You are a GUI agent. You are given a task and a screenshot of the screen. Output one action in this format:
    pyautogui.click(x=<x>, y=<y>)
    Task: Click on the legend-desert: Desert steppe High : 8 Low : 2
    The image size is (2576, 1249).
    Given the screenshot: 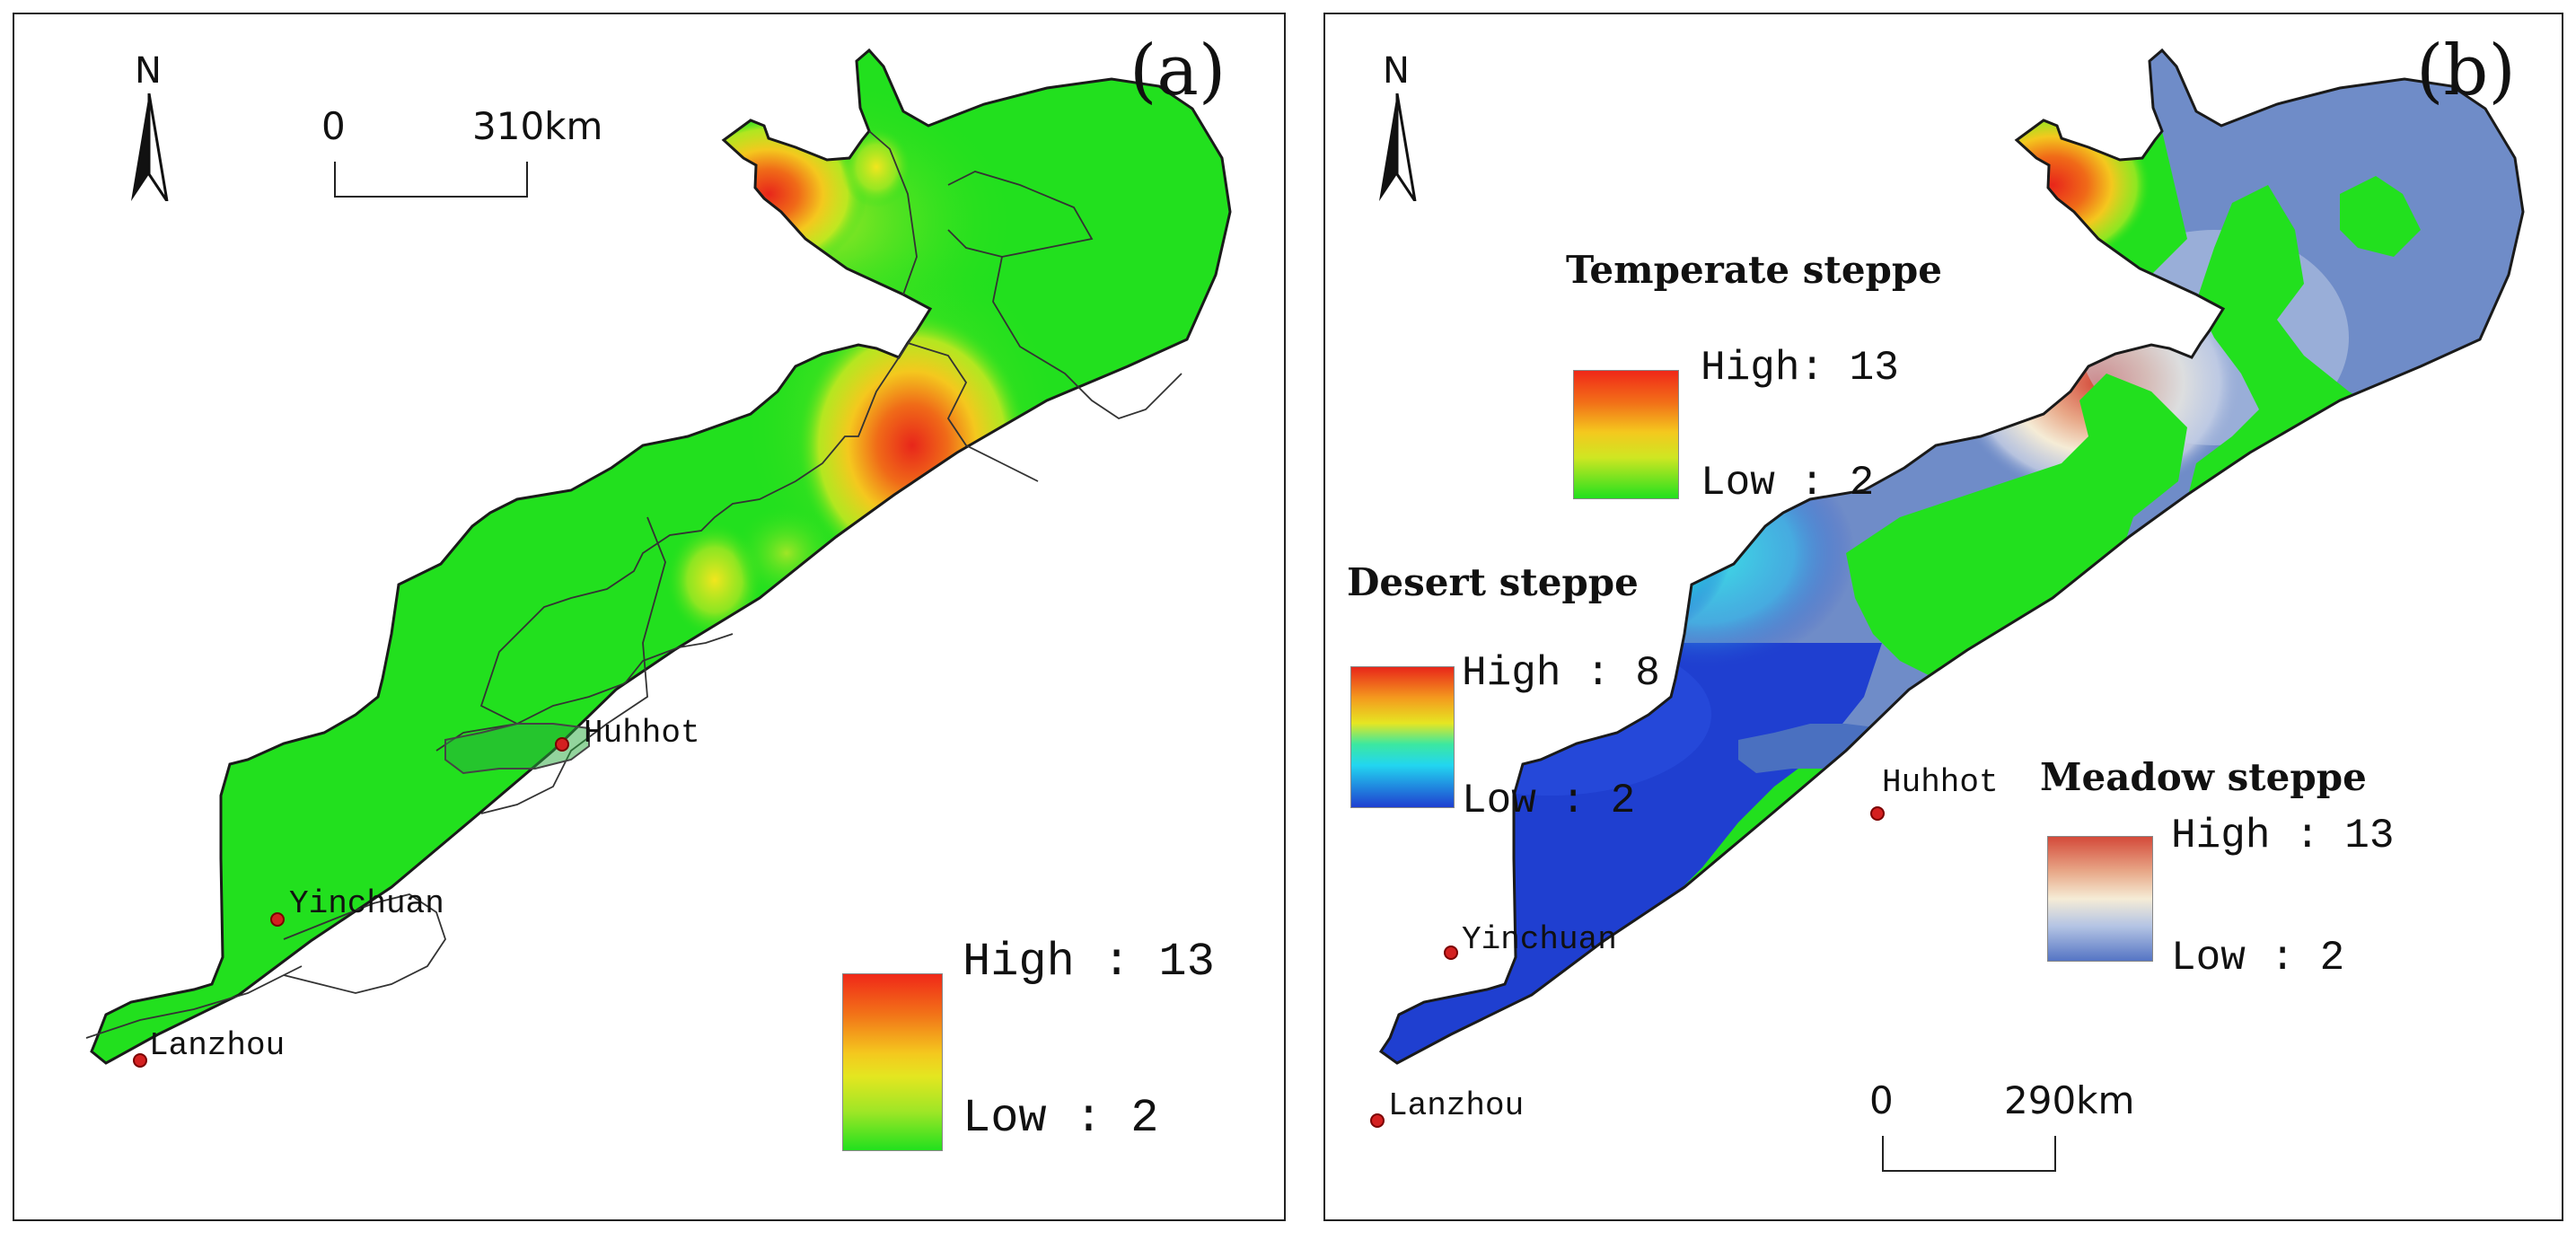 What is the action you would take?
    pyautogui.click(x=1503, y=695)
    